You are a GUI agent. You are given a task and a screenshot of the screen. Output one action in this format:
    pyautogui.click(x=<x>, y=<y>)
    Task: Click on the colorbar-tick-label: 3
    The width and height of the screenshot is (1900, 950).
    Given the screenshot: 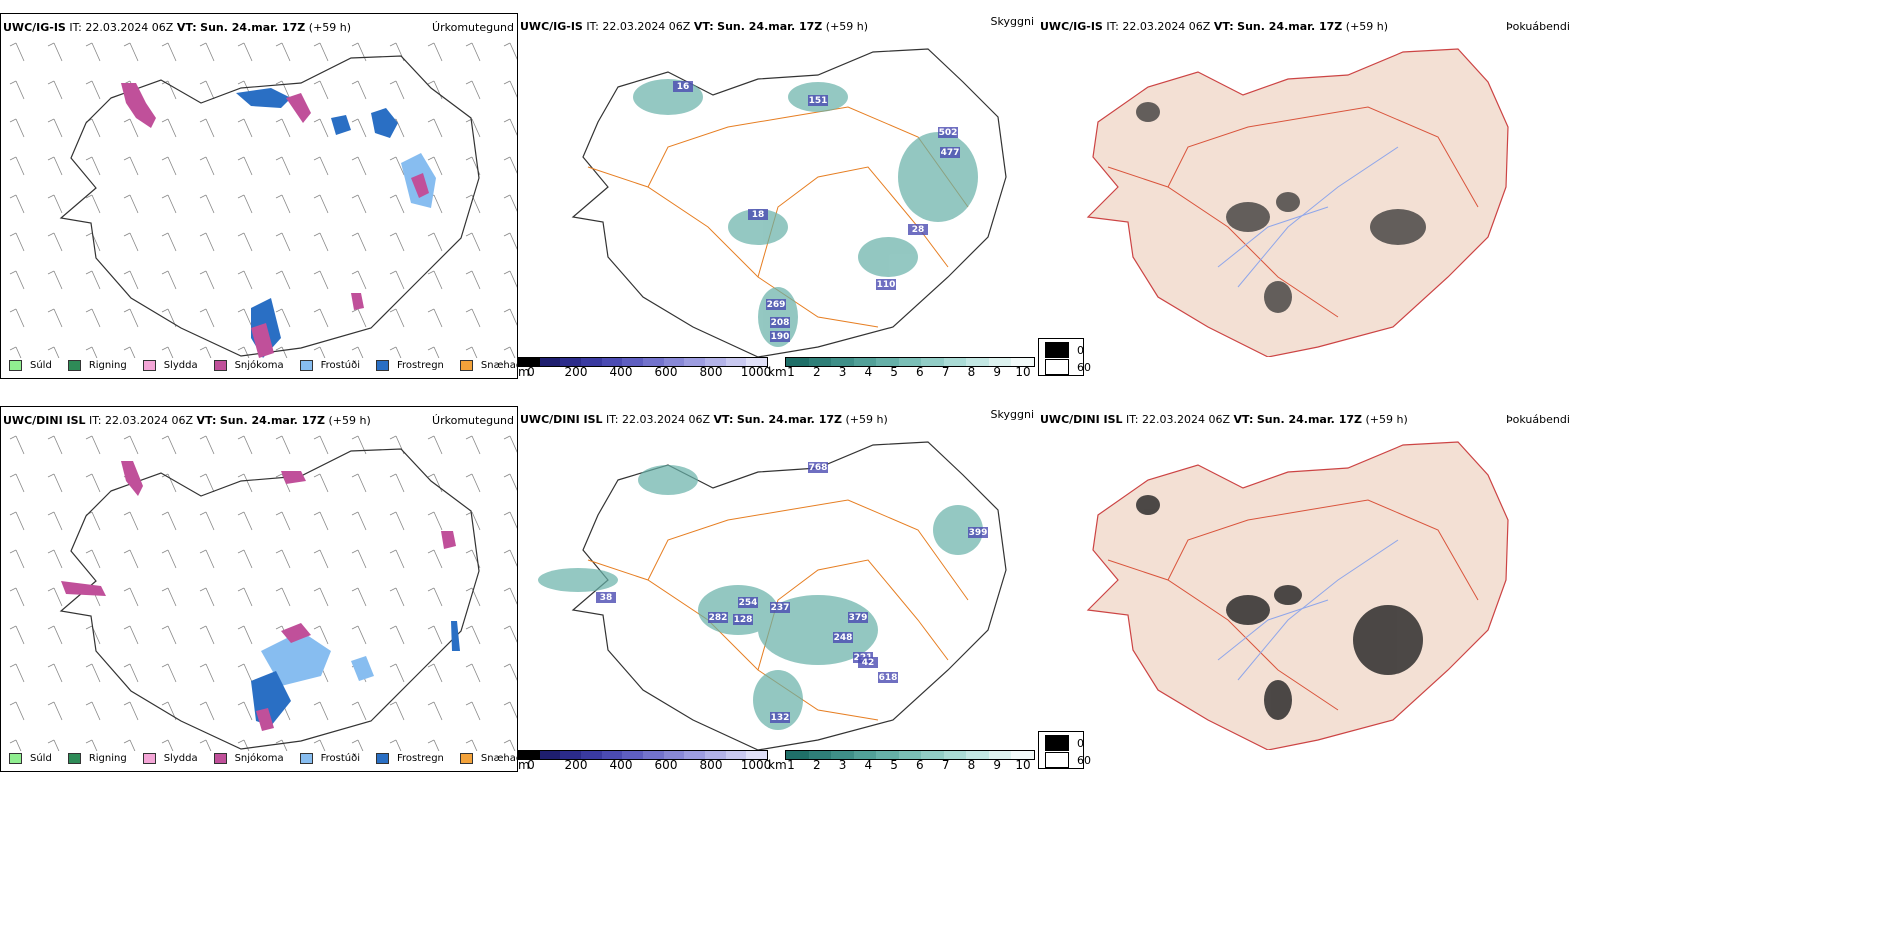 What is the action you would take?
    pyautogui.click(x=842, y=765)
    